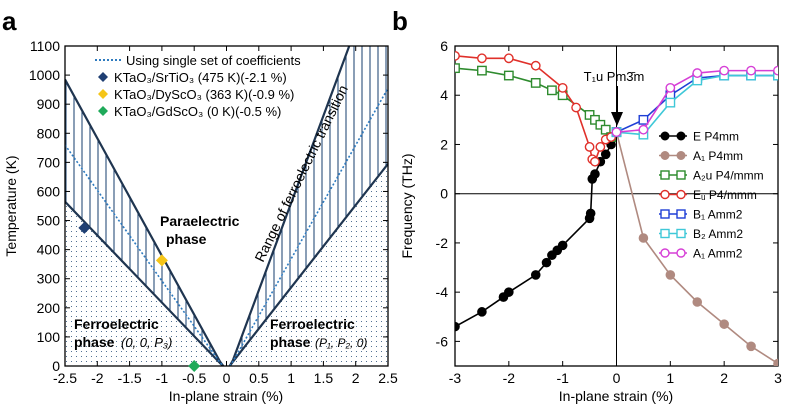 The height and width of the screenshot is (412, 793). I want to click on y-tick-label: 700, so click(49, 162).